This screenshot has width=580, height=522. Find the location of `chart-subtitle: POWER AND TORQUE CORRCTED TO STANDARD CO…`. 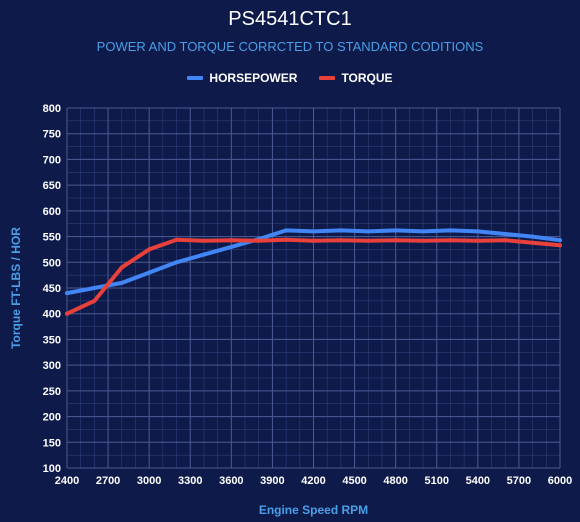

chart-subtitle: POWER AND TORQUE CORRCTED TO STANDARD CO… is located at coordinates (290, 46).